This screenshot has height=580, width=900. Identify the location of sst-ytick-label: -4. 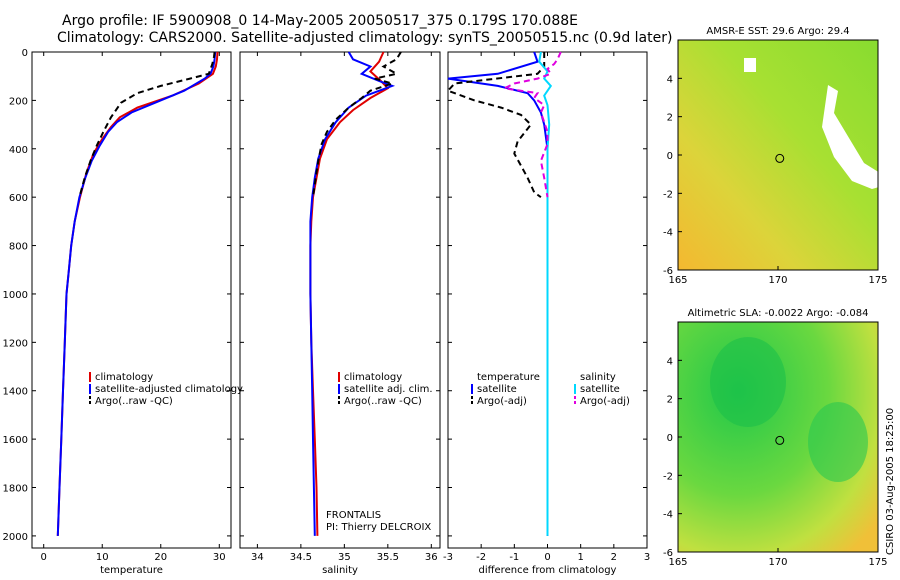
(668, 233).